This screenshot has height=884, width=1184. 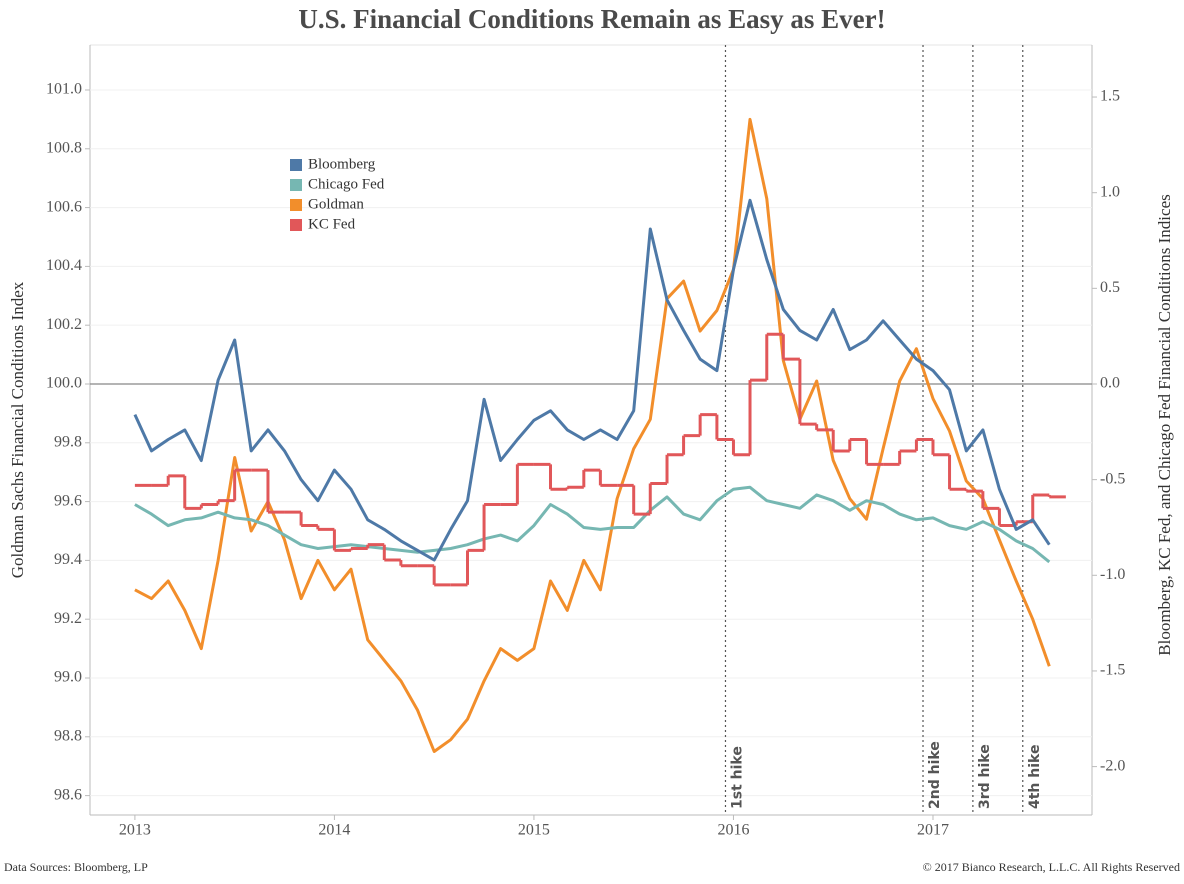 What do you see at coordinates (64, 147) in the screenshot?
I see `y-tick-label: 100.8` at bounding box center [64, 147].